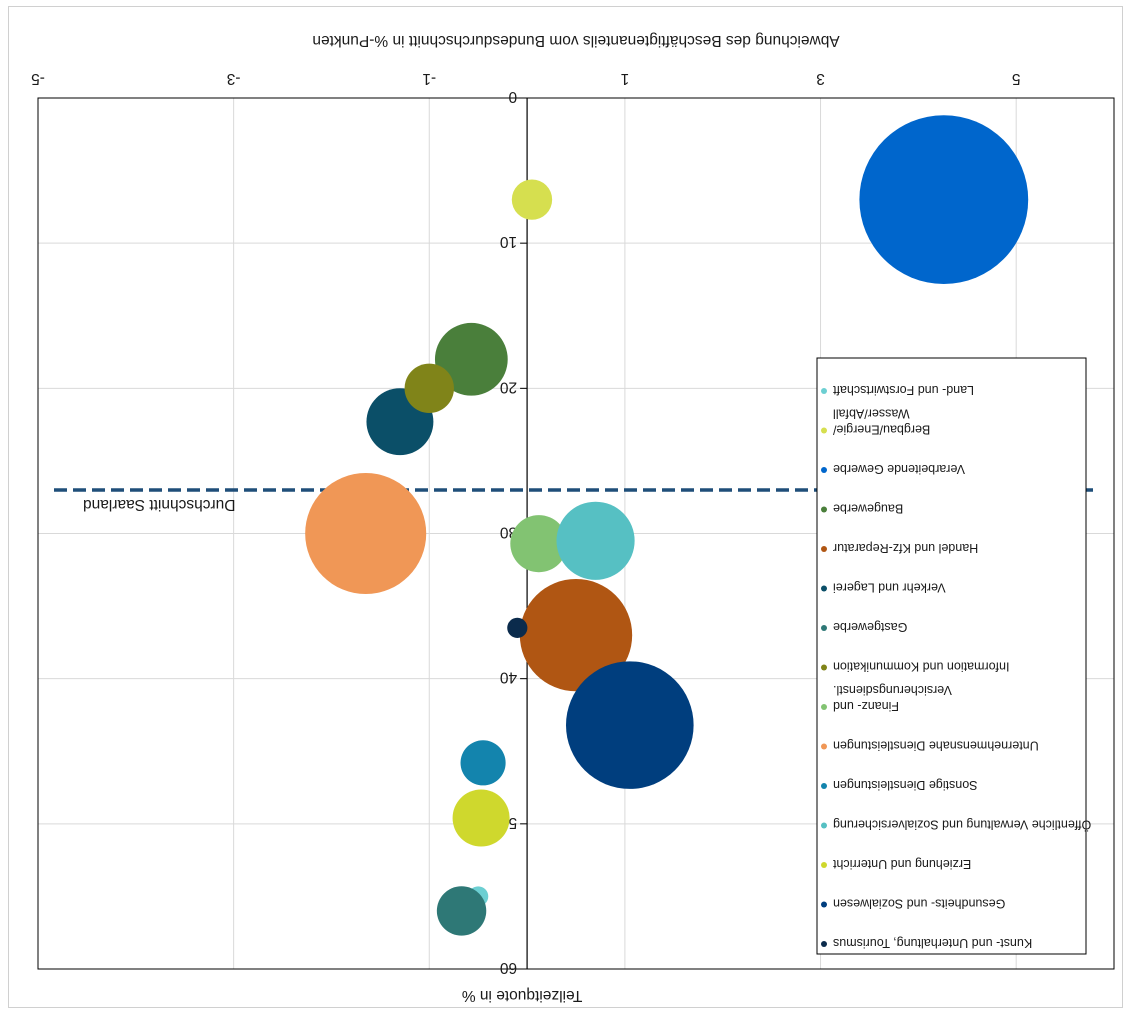 The image size is (1131, 1014). I want to click on x-tick-label: -5, so click(38, 78).